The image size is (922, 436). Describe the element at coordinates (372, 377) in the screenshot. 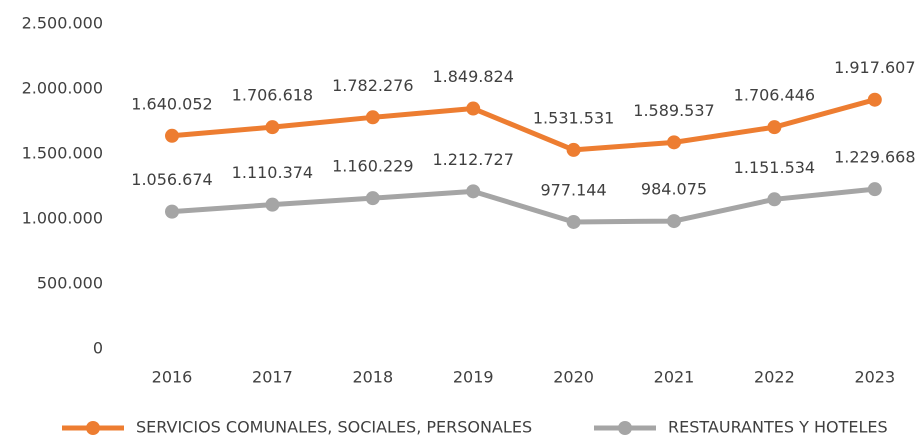

I see `x-tick-label: 2018` at that location.